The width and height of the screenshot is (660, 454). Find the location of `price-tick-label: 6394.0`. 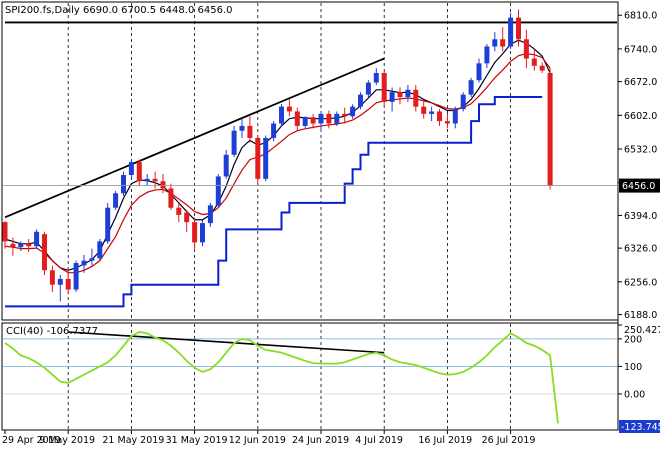

price-tick-label: 6394.0 is located at coordinates (640, 216).